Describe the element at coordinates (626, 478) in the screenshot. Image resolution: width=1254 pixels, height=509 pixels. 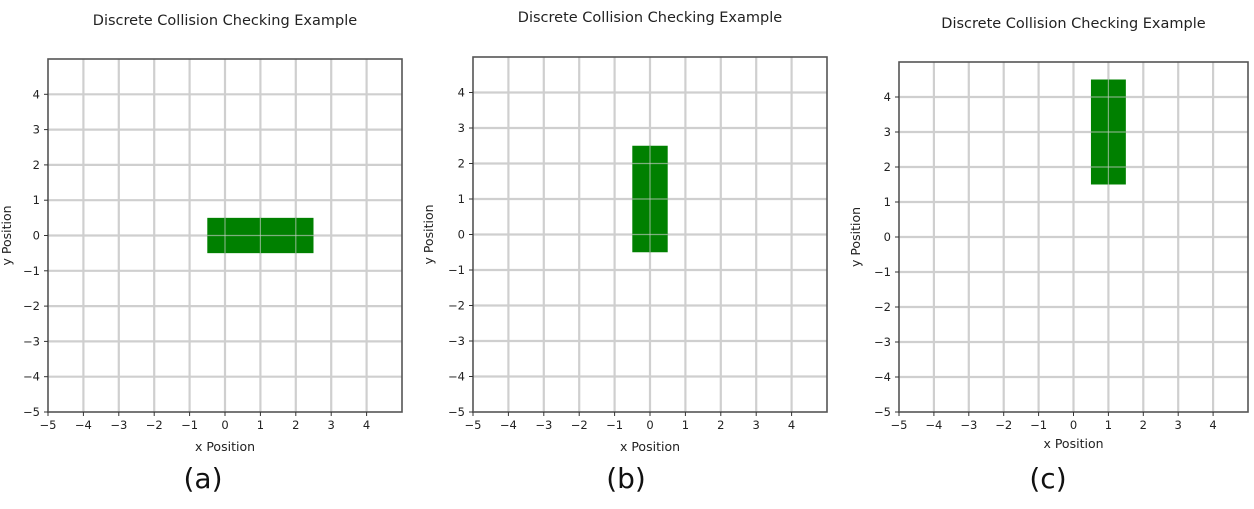
I see `panel-caption: (b)` at that location.